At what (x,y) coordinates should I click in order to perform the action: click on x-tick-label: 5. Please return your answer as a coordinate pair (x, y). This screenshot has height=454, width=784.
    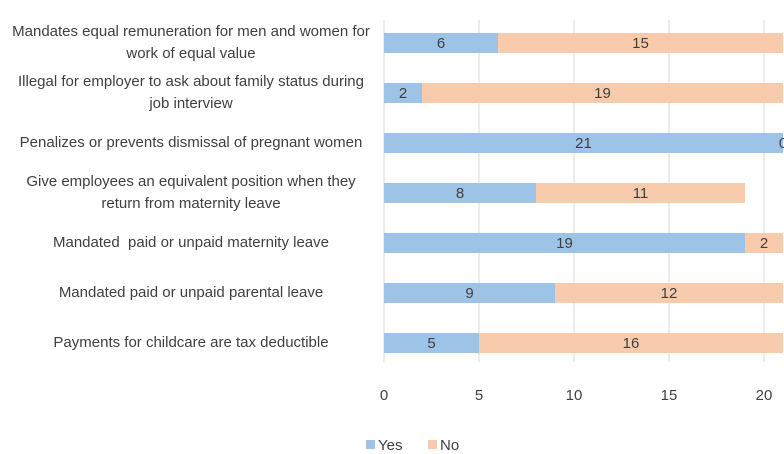
    Looking at the image, I should click on (479, 395).